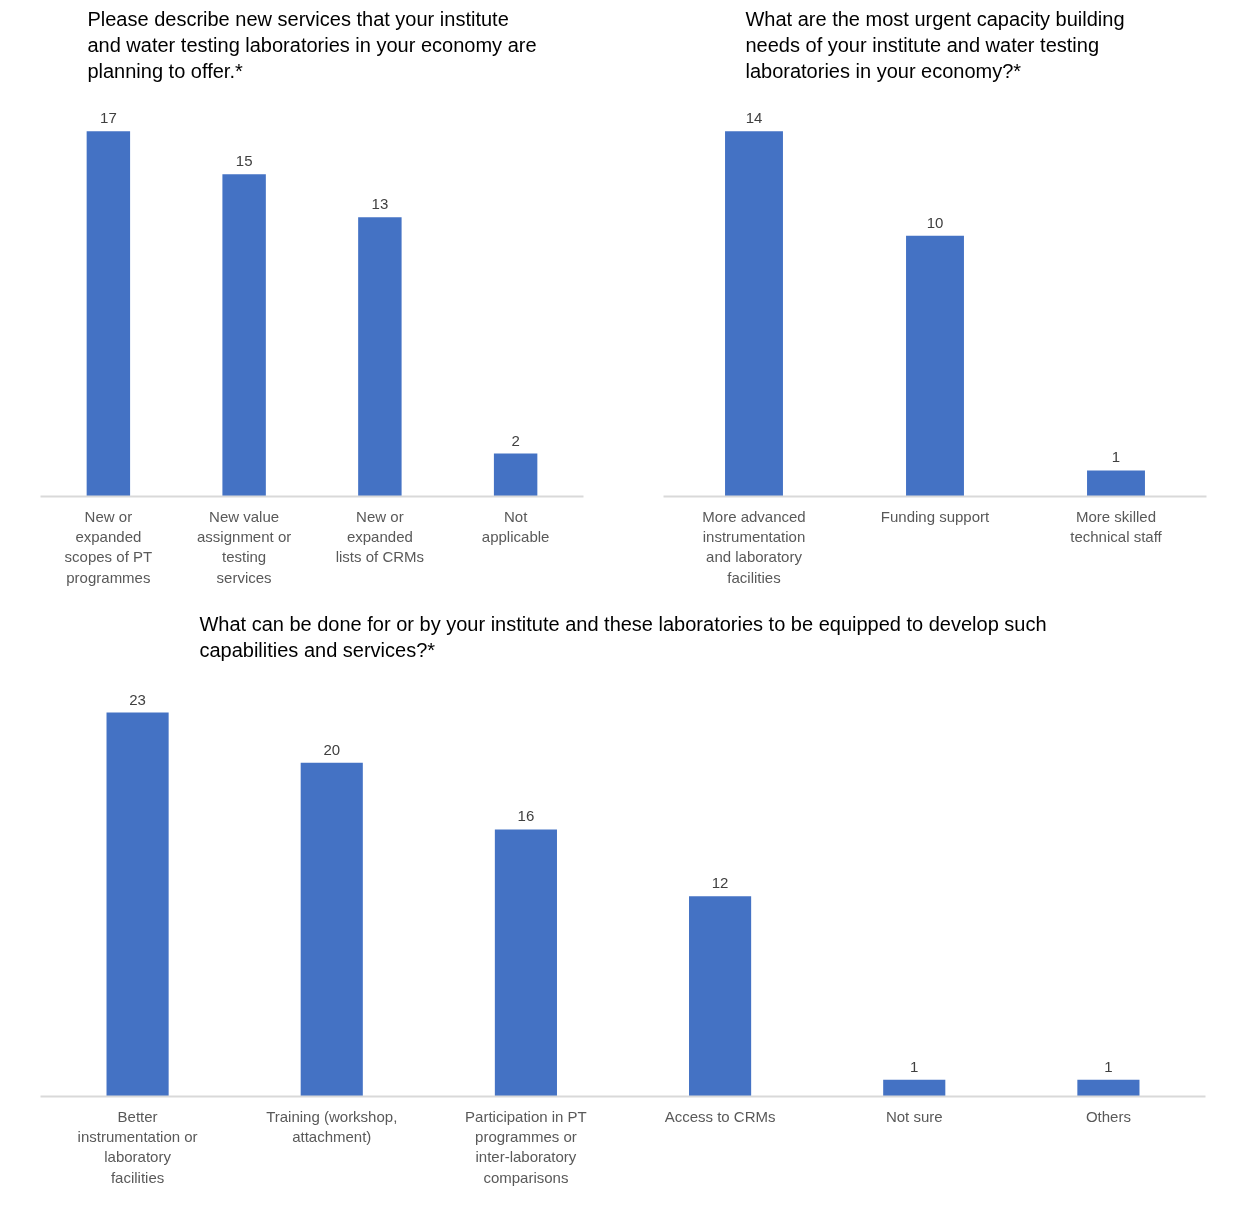 The width and height of the screenshot is (1247, 1212). What do you see at coordinates (312, 45) in the screenshot?
I see `chart-title: Please describe new services that your institute and water testing laboratories in your economy are planning to offer.*` at bounding box center [312, 45].